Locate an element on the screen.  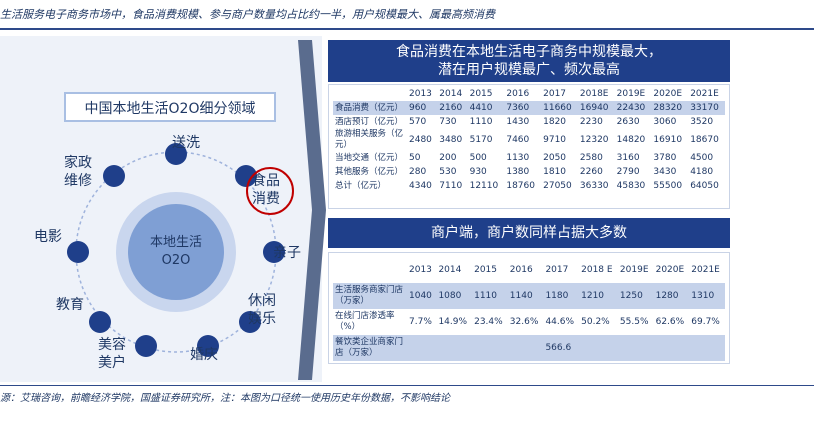
center-label-line2: O2O is located at coordinates (176, 260).